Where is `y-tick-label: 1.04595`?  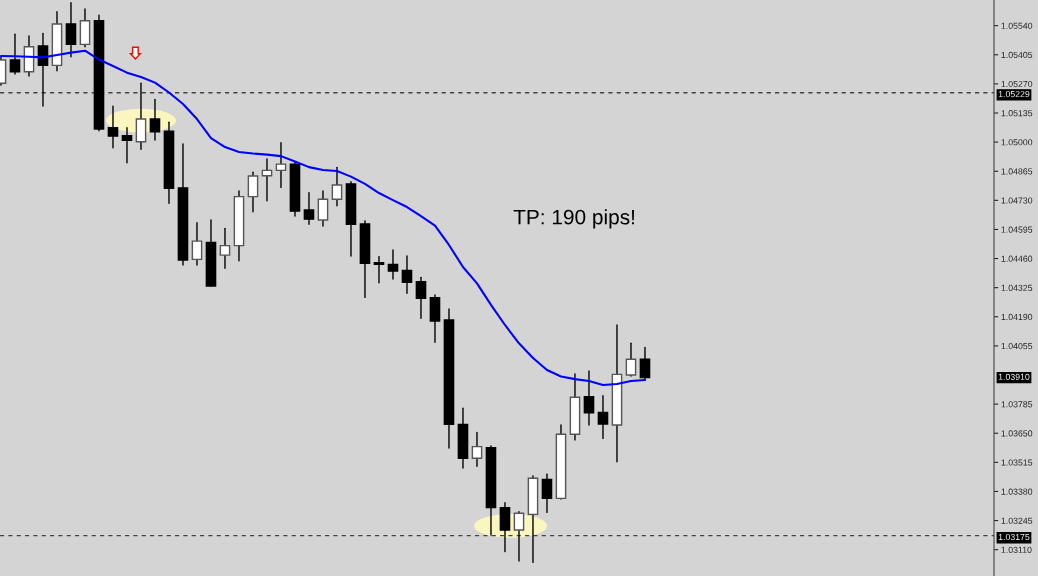
y-tick-label: 1.04595 is located at coordinates (1017, 229).